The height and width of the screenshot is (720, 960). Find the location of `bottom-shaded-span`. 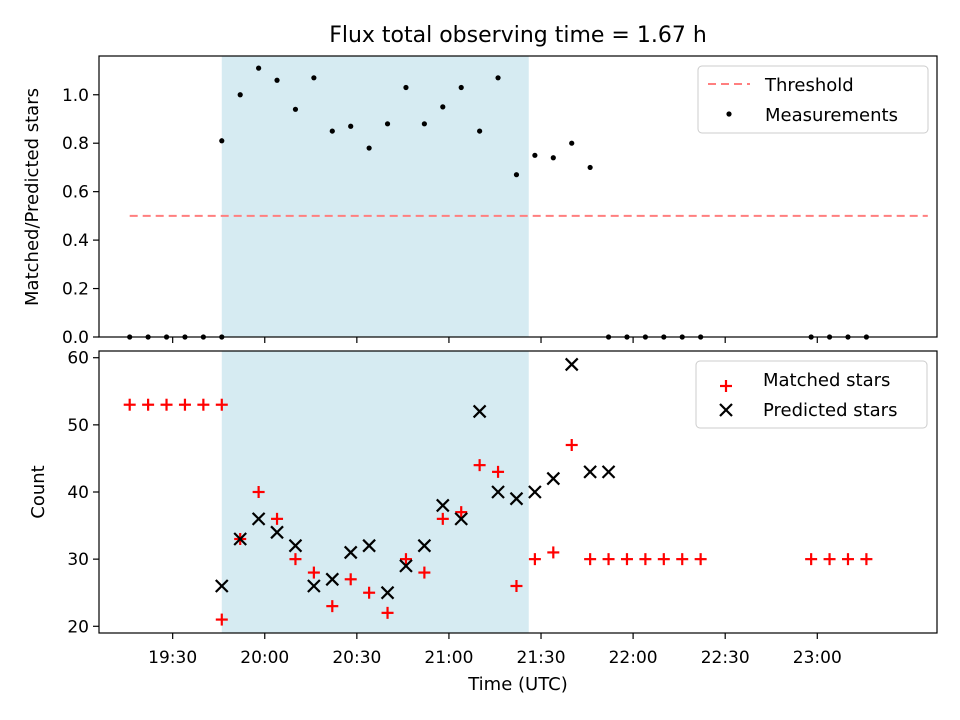

bottom-shaded-span is located at coordinates (375, 492).